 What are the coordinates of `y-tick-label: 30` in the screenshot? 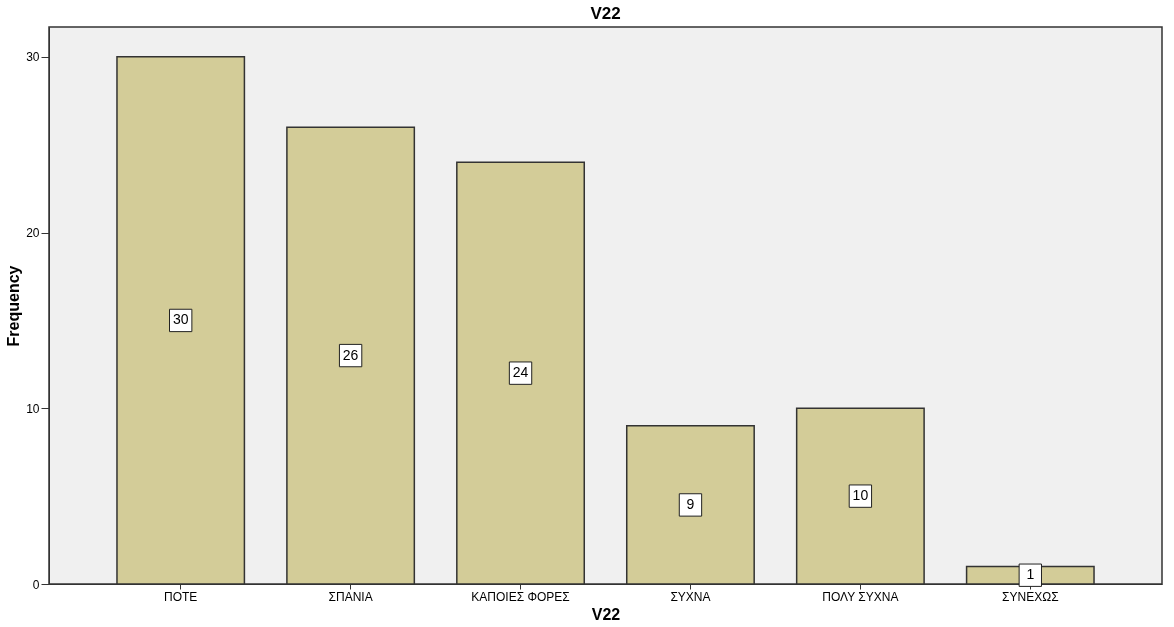 It's located at (33, 57).